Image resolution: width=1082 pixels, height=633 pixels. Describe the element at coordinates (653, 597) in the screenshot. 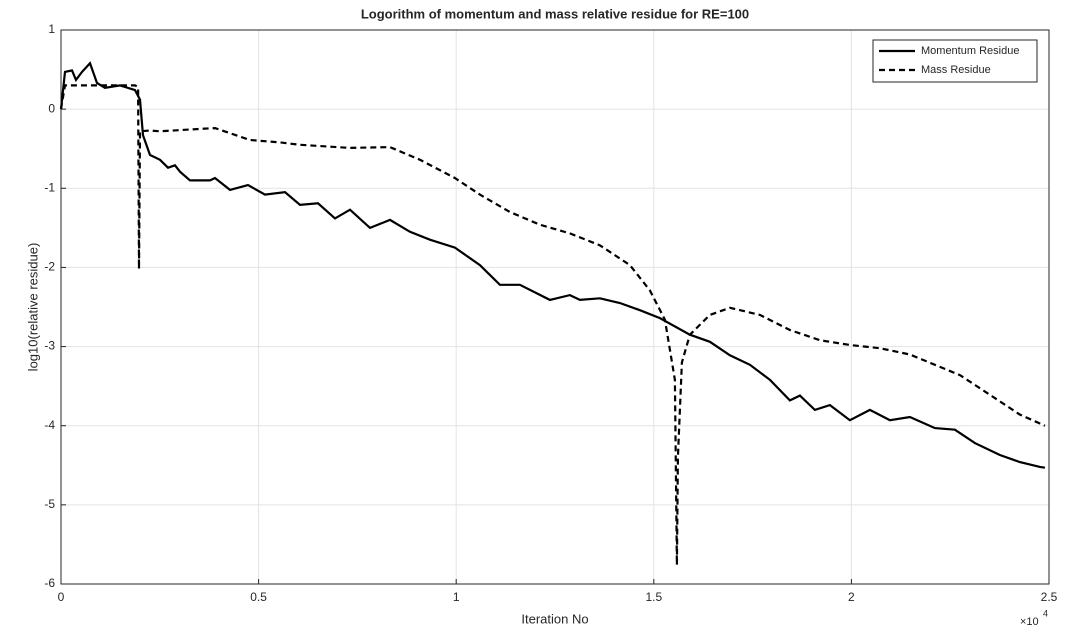

I see `x-tick-label: 1.5` at that location.